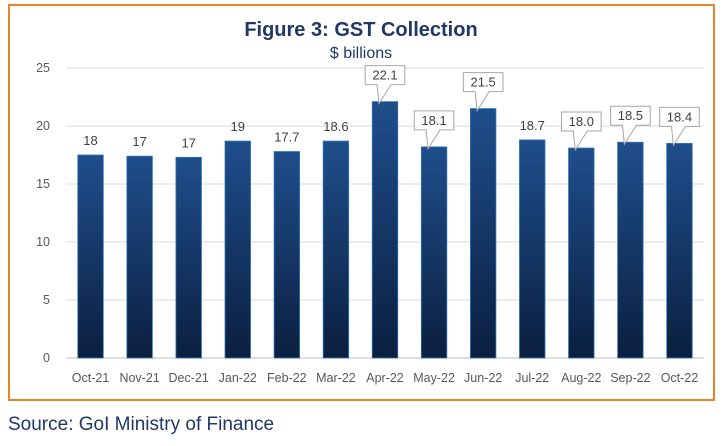  I want to click on data-label: 22.1, so click(384, 75).